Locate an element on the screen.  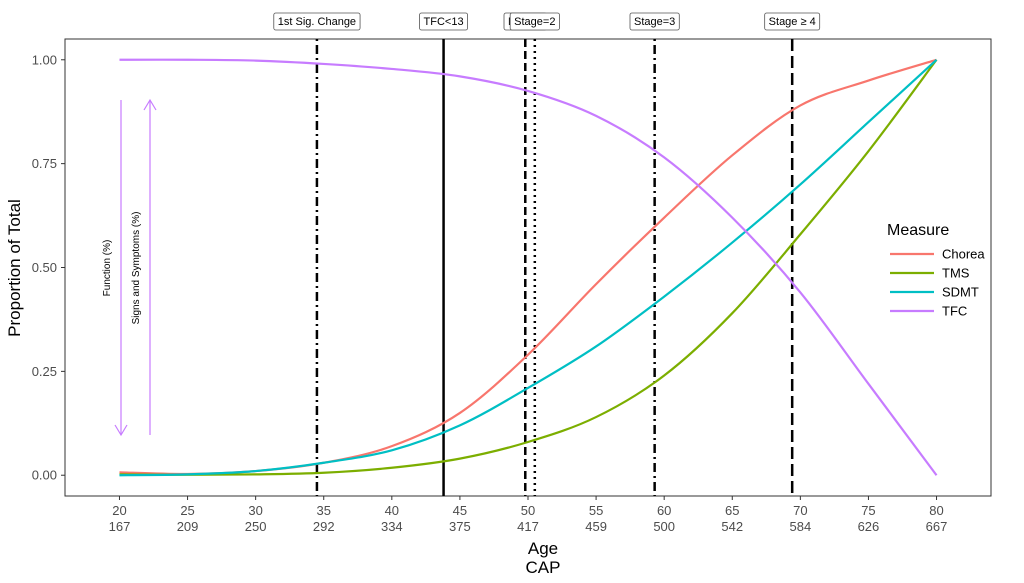
x-tick-label-age: 40 is located at coordinates (392, 510).